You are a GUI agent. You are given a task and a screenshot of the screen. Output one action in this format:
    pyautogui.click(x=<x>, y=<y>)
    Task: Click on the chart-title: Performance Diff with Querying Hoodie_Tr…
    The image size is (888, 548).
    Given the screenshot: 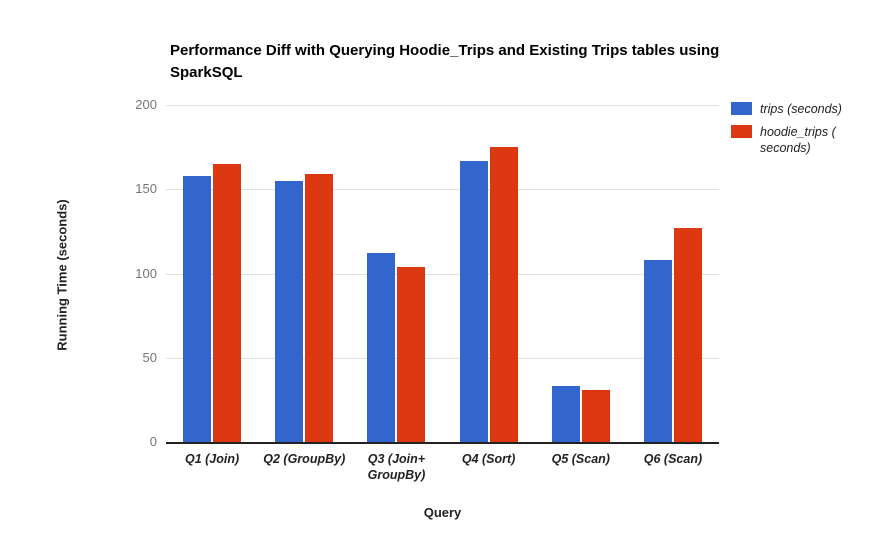 What is the action you would take?
    pyautogui.click(x=445, y=61)
    